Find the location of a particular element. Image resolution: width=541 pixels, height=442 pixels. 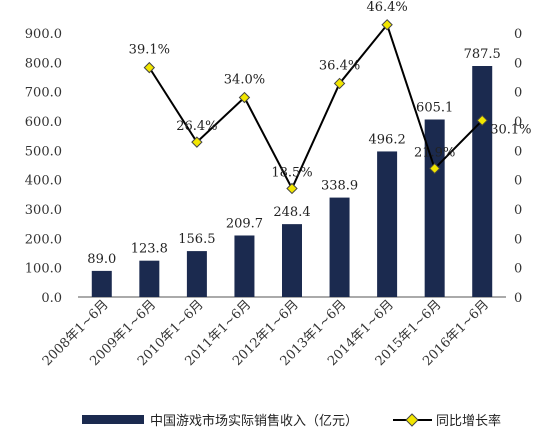

y-tick-label: 800.0 is located at coordinates (43, 63).